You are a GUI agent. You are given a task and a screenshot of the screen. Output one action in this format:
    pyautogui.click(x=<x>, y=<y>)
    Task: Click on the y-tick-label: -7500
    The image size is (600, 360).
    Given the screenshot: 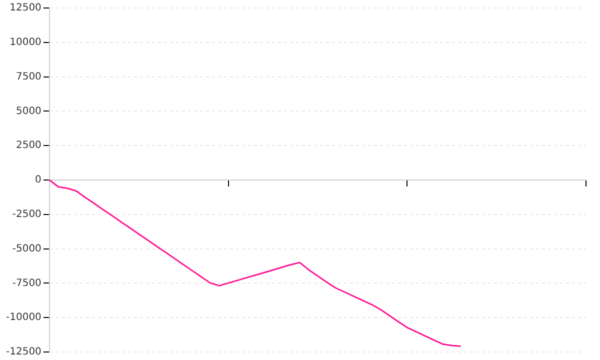 What is the action you would take?
    pyautogui.click(x=27, y=283)
    